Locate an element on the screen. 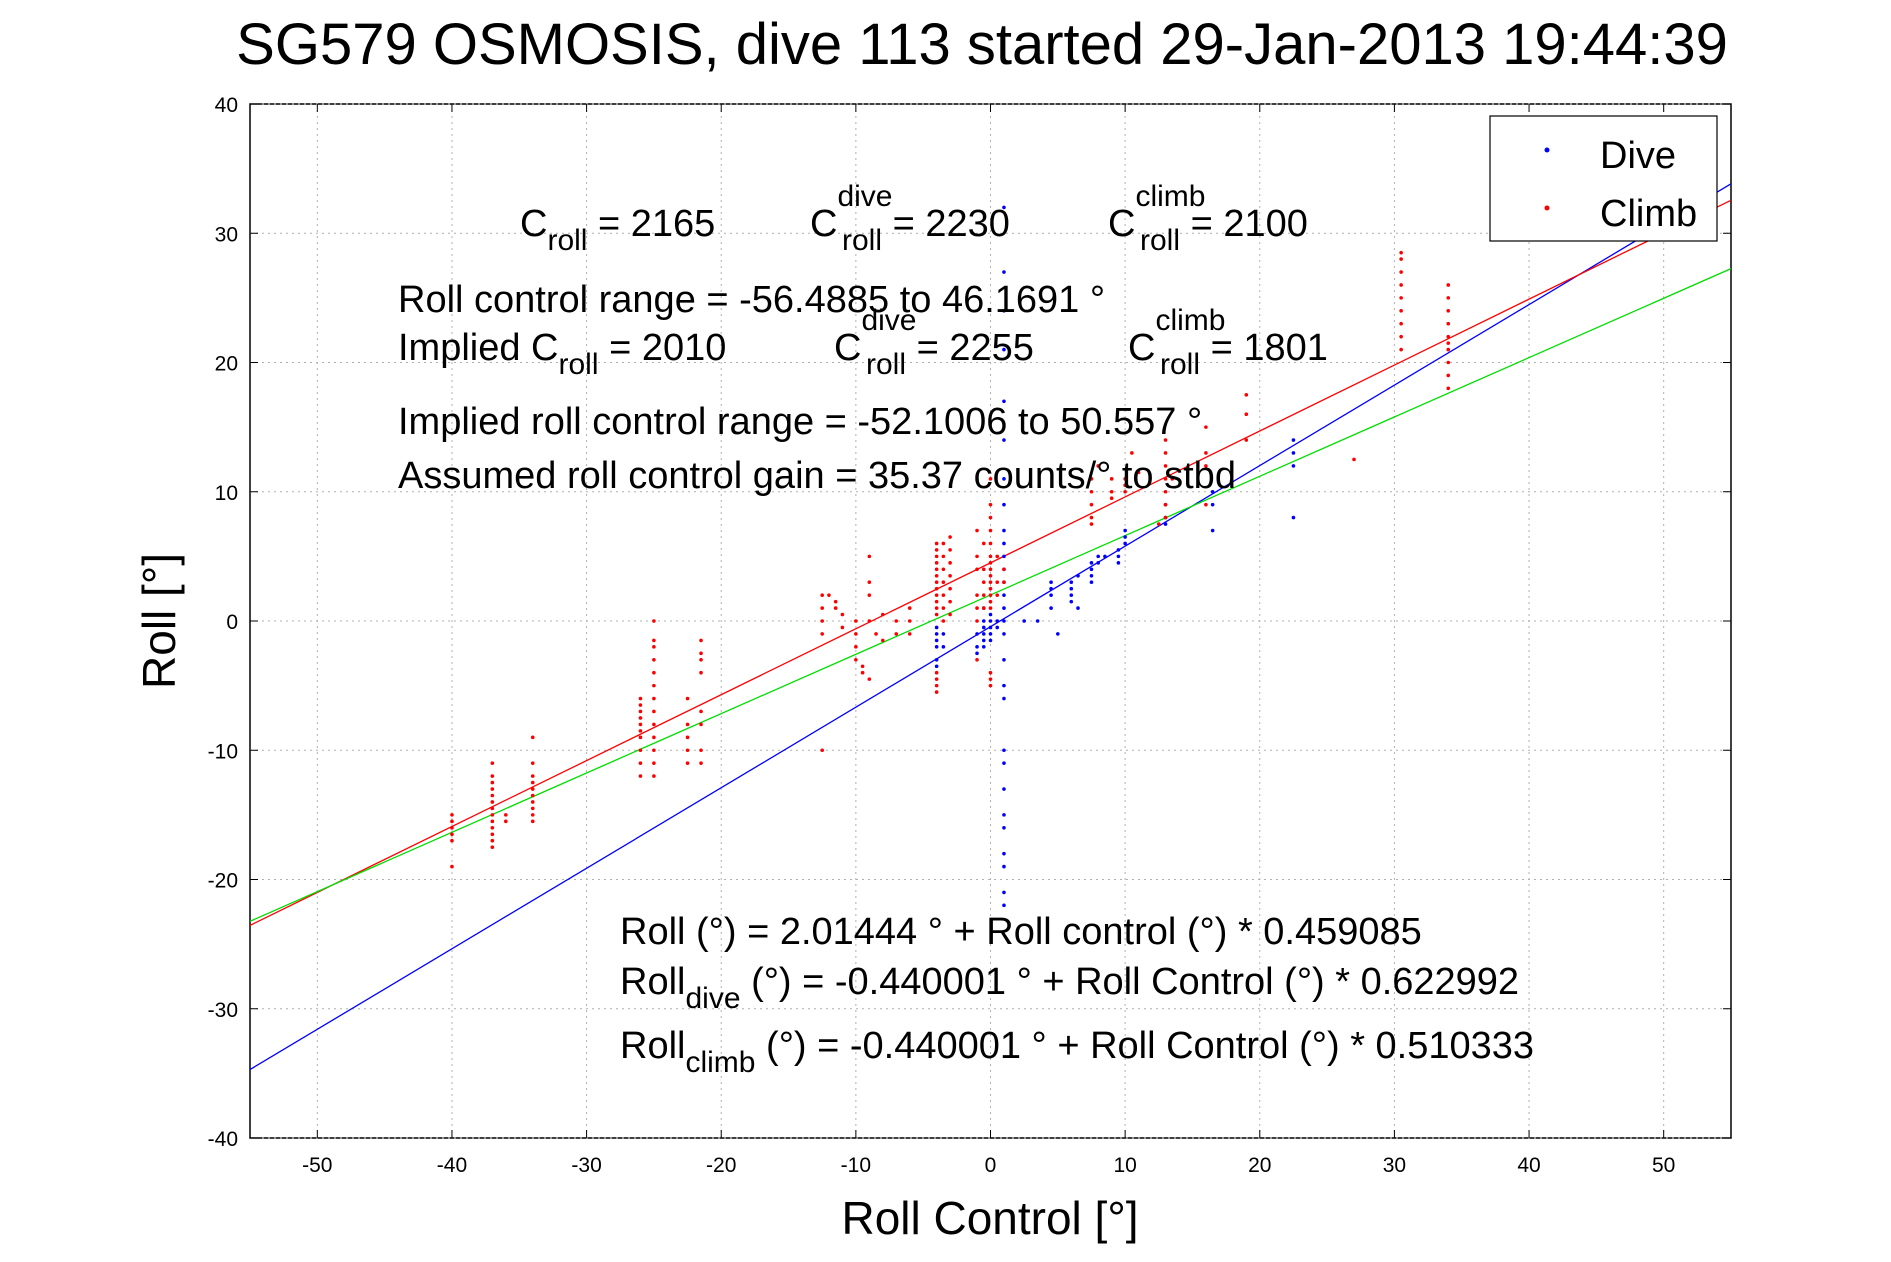  legend-dive-label: Dive is located at coordinates (1638, 156).